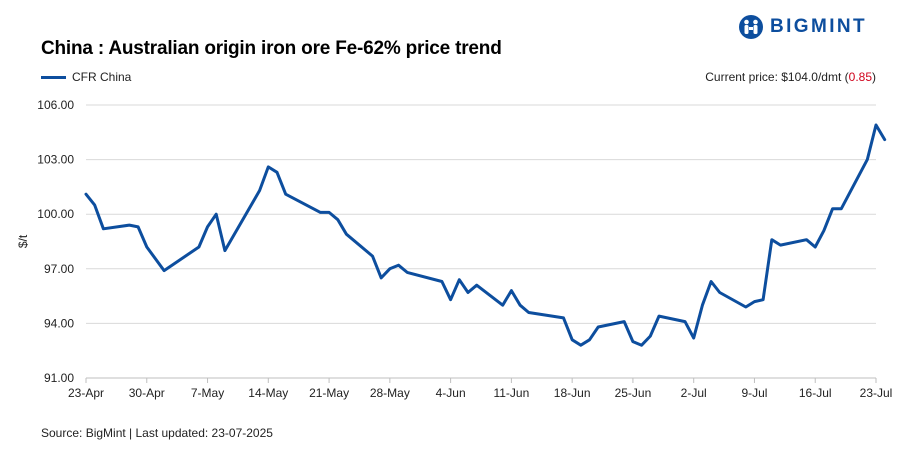 This screenshot has height=472, width=912. I want to click on bigmint-logo: BIGMINT, so click(802, 27).